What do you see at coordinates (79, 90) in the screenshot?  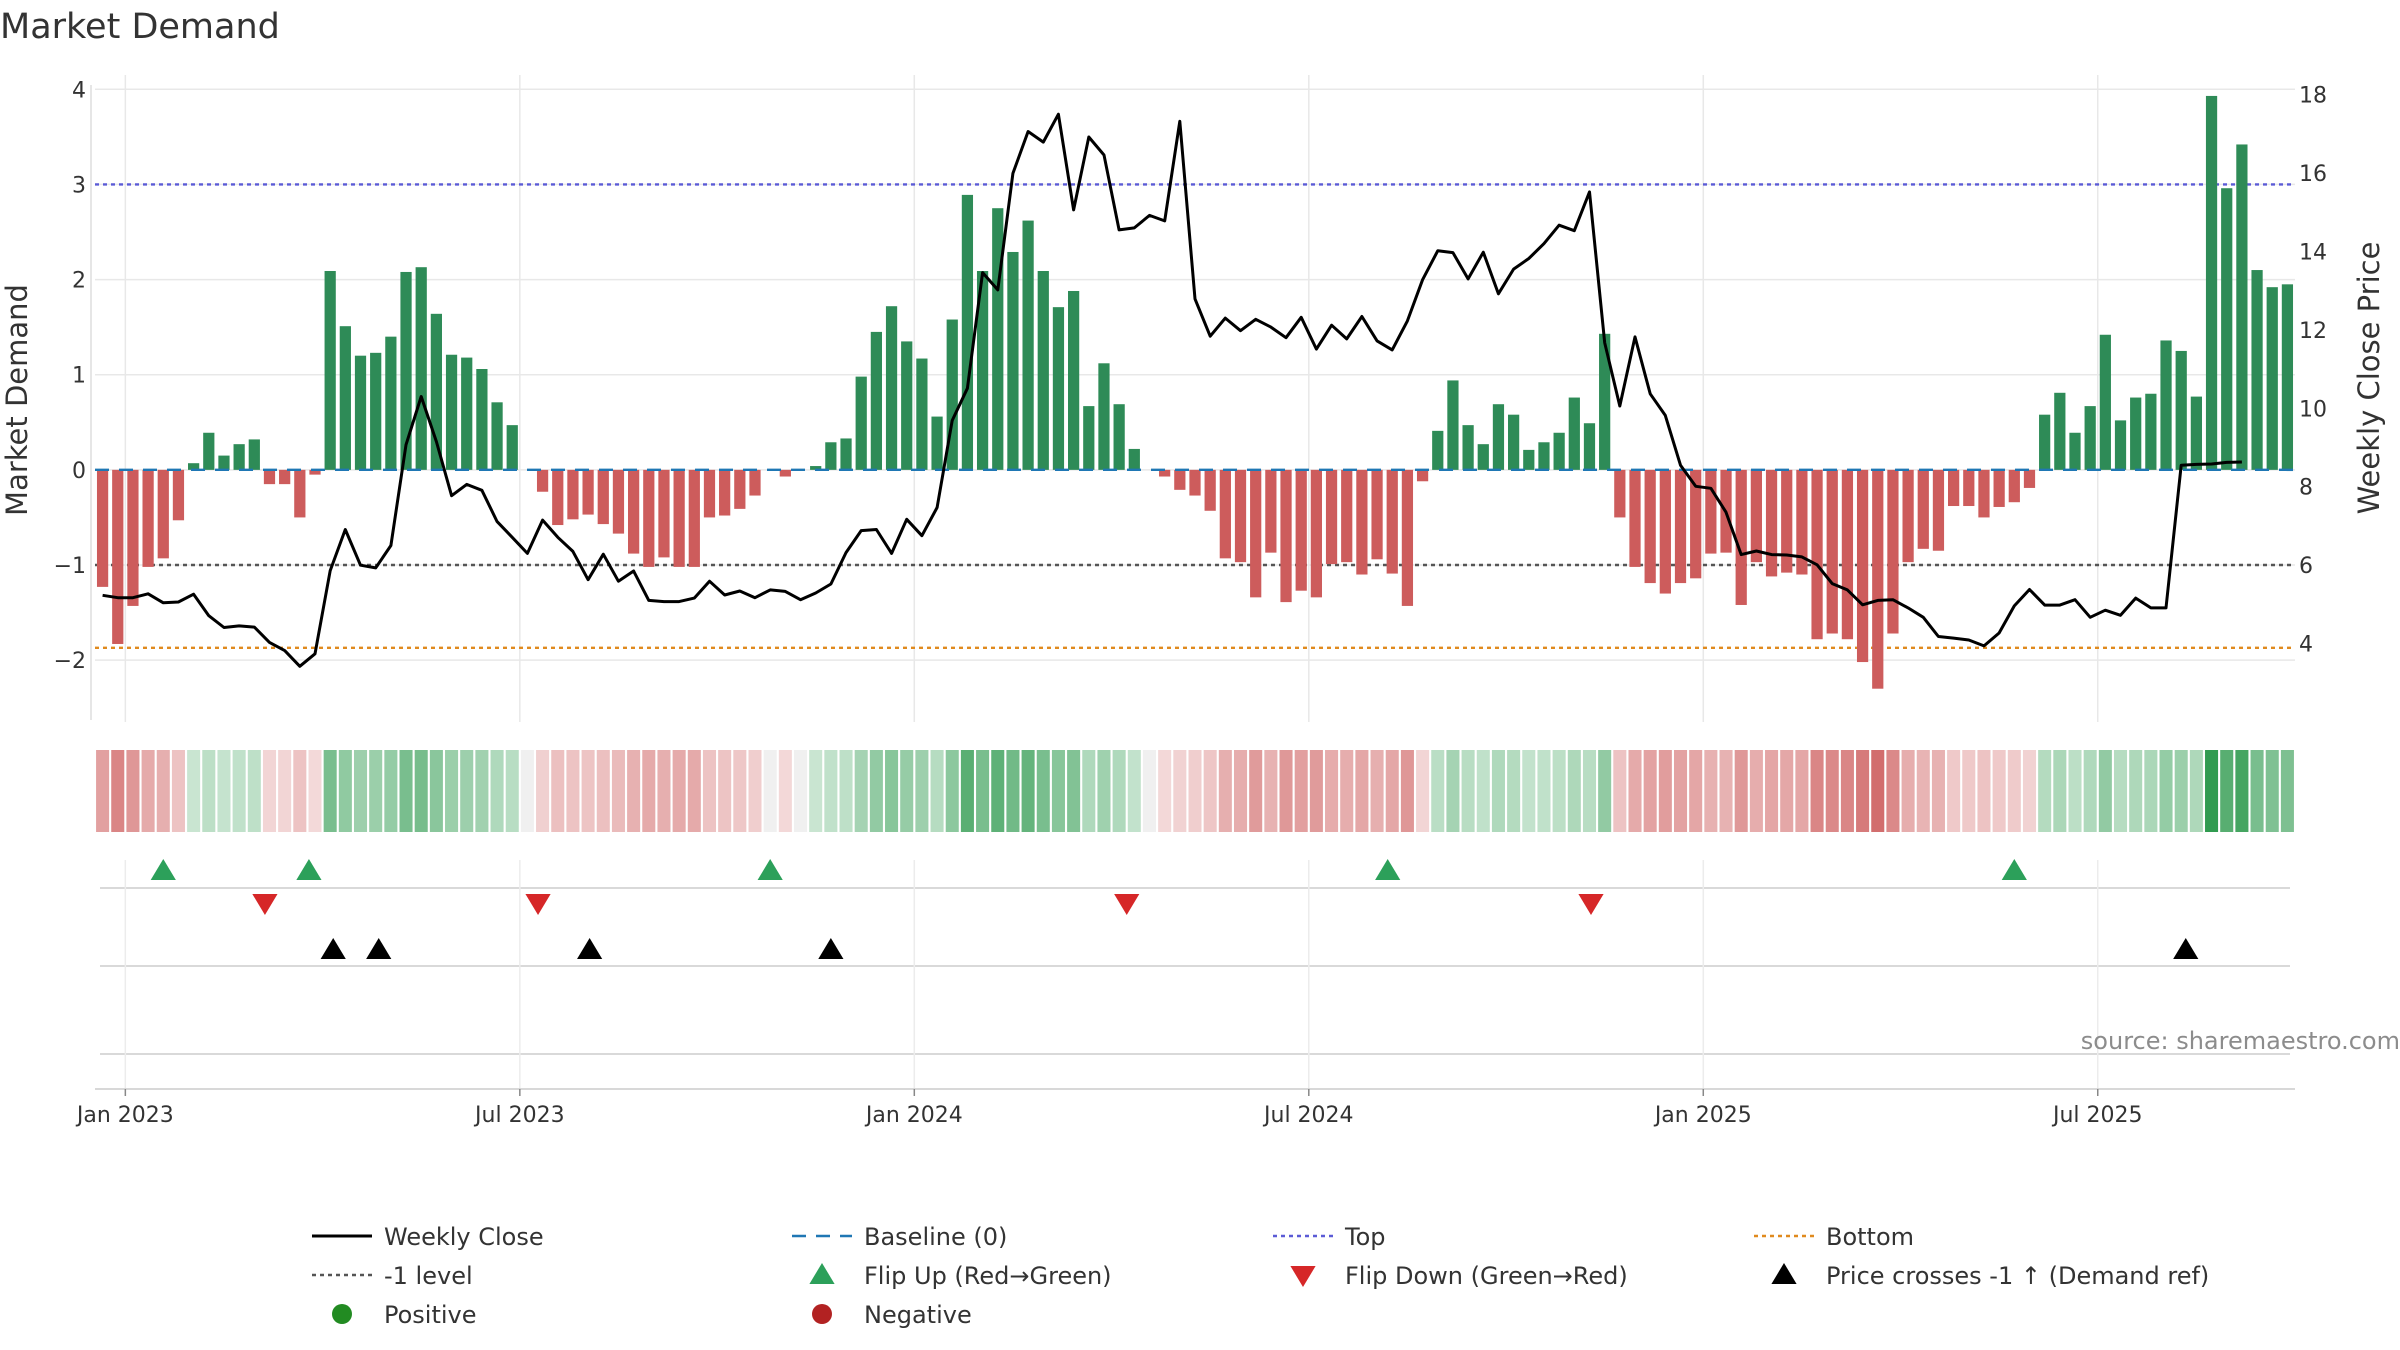 I see `left-tick-label: 4` at bounding box center [79, 90].